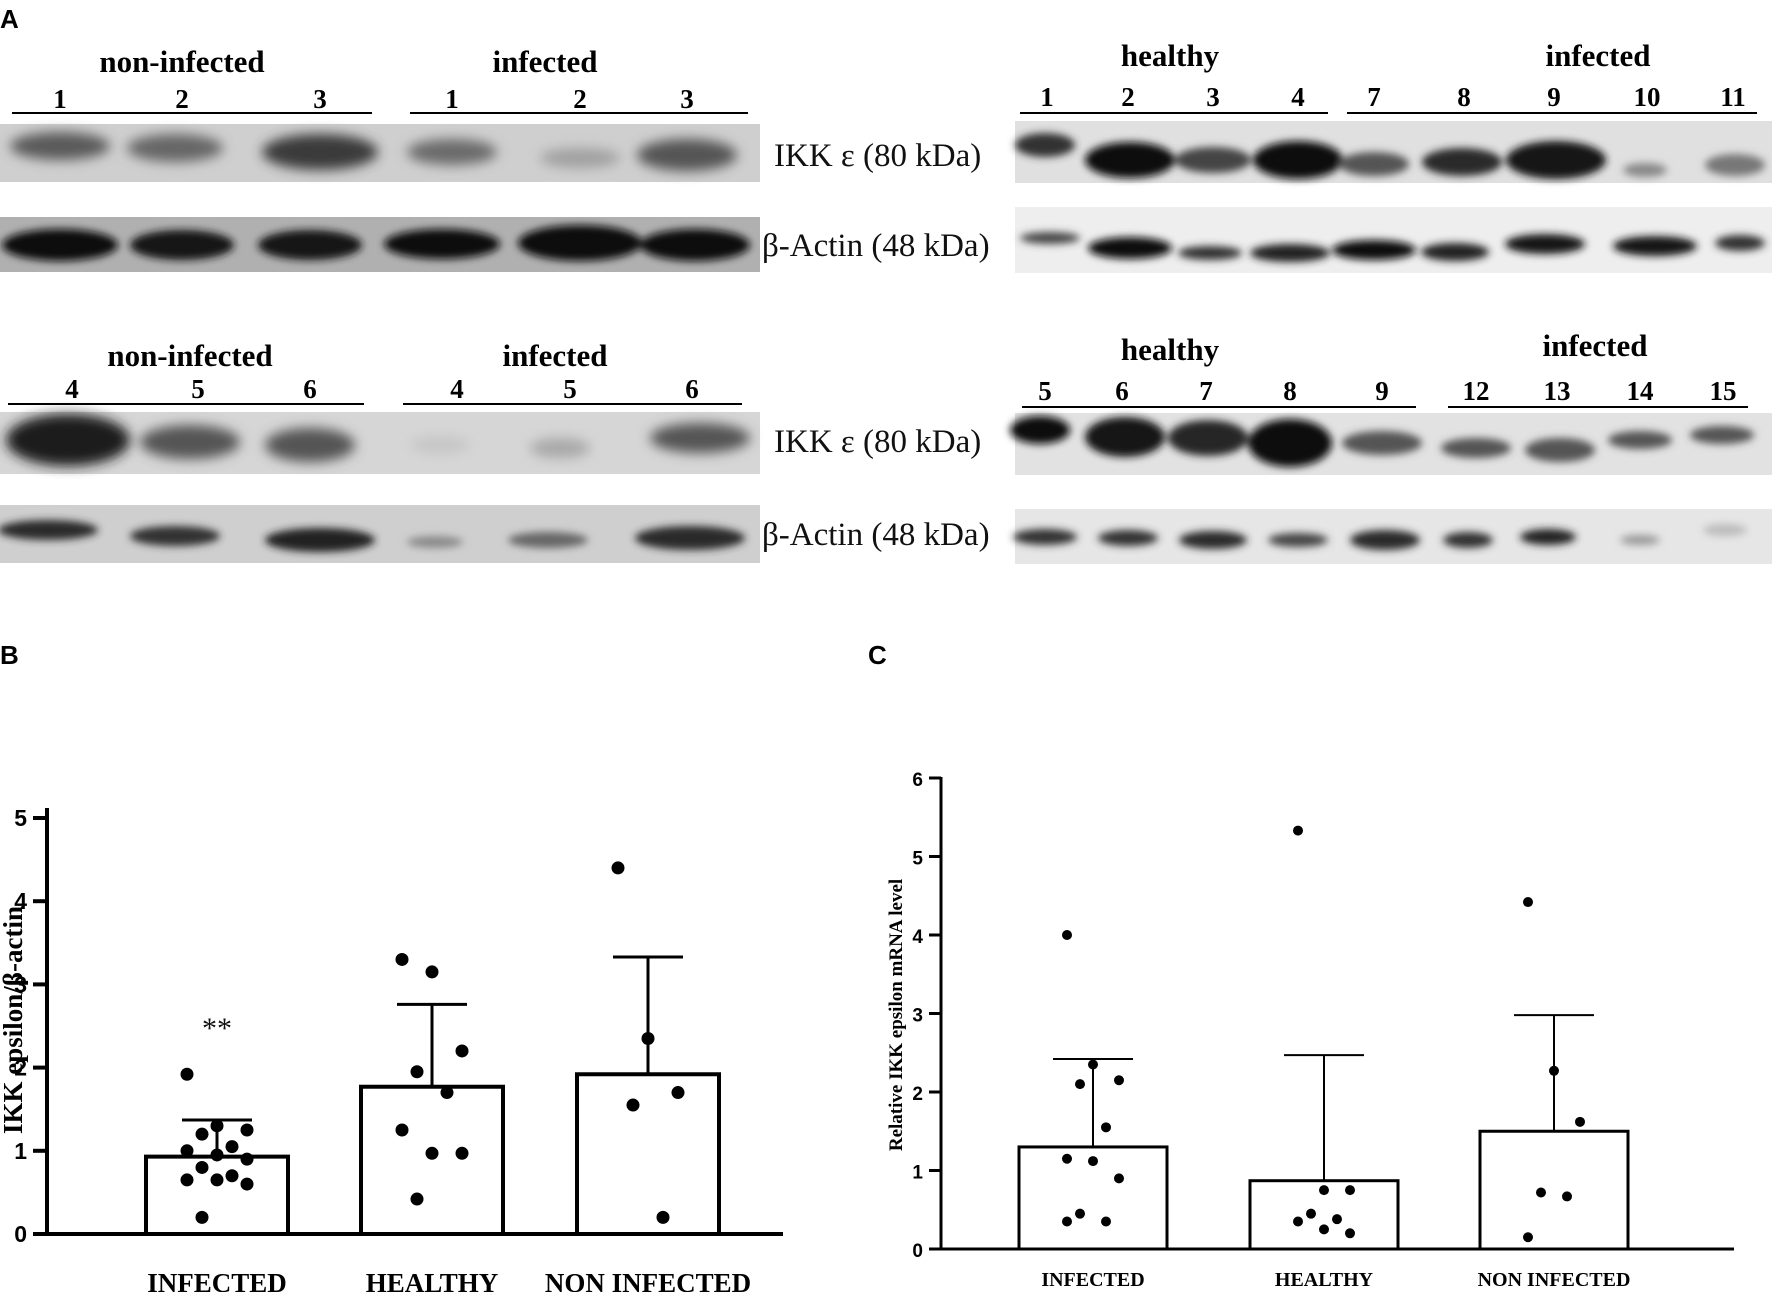 This screenshot has height=1292, width=1772. What do you see at coordinates (449, 1280) in the screenshot?
I see `x-categories: INFECTED HEALTHY NON INFECTED` at bounding box center [449, 1280].